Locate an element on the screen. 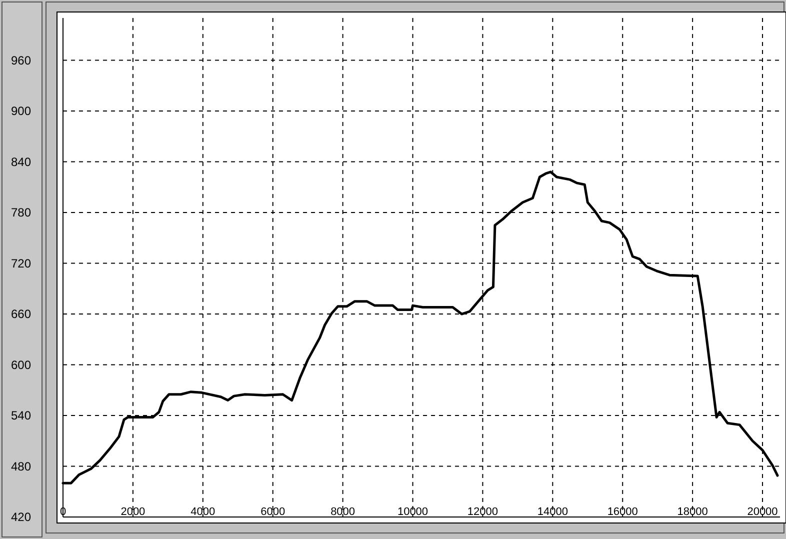 The width and height of the screenshot is (786, 539). y-tick-label: 420 is located at coordinates (21, 517).